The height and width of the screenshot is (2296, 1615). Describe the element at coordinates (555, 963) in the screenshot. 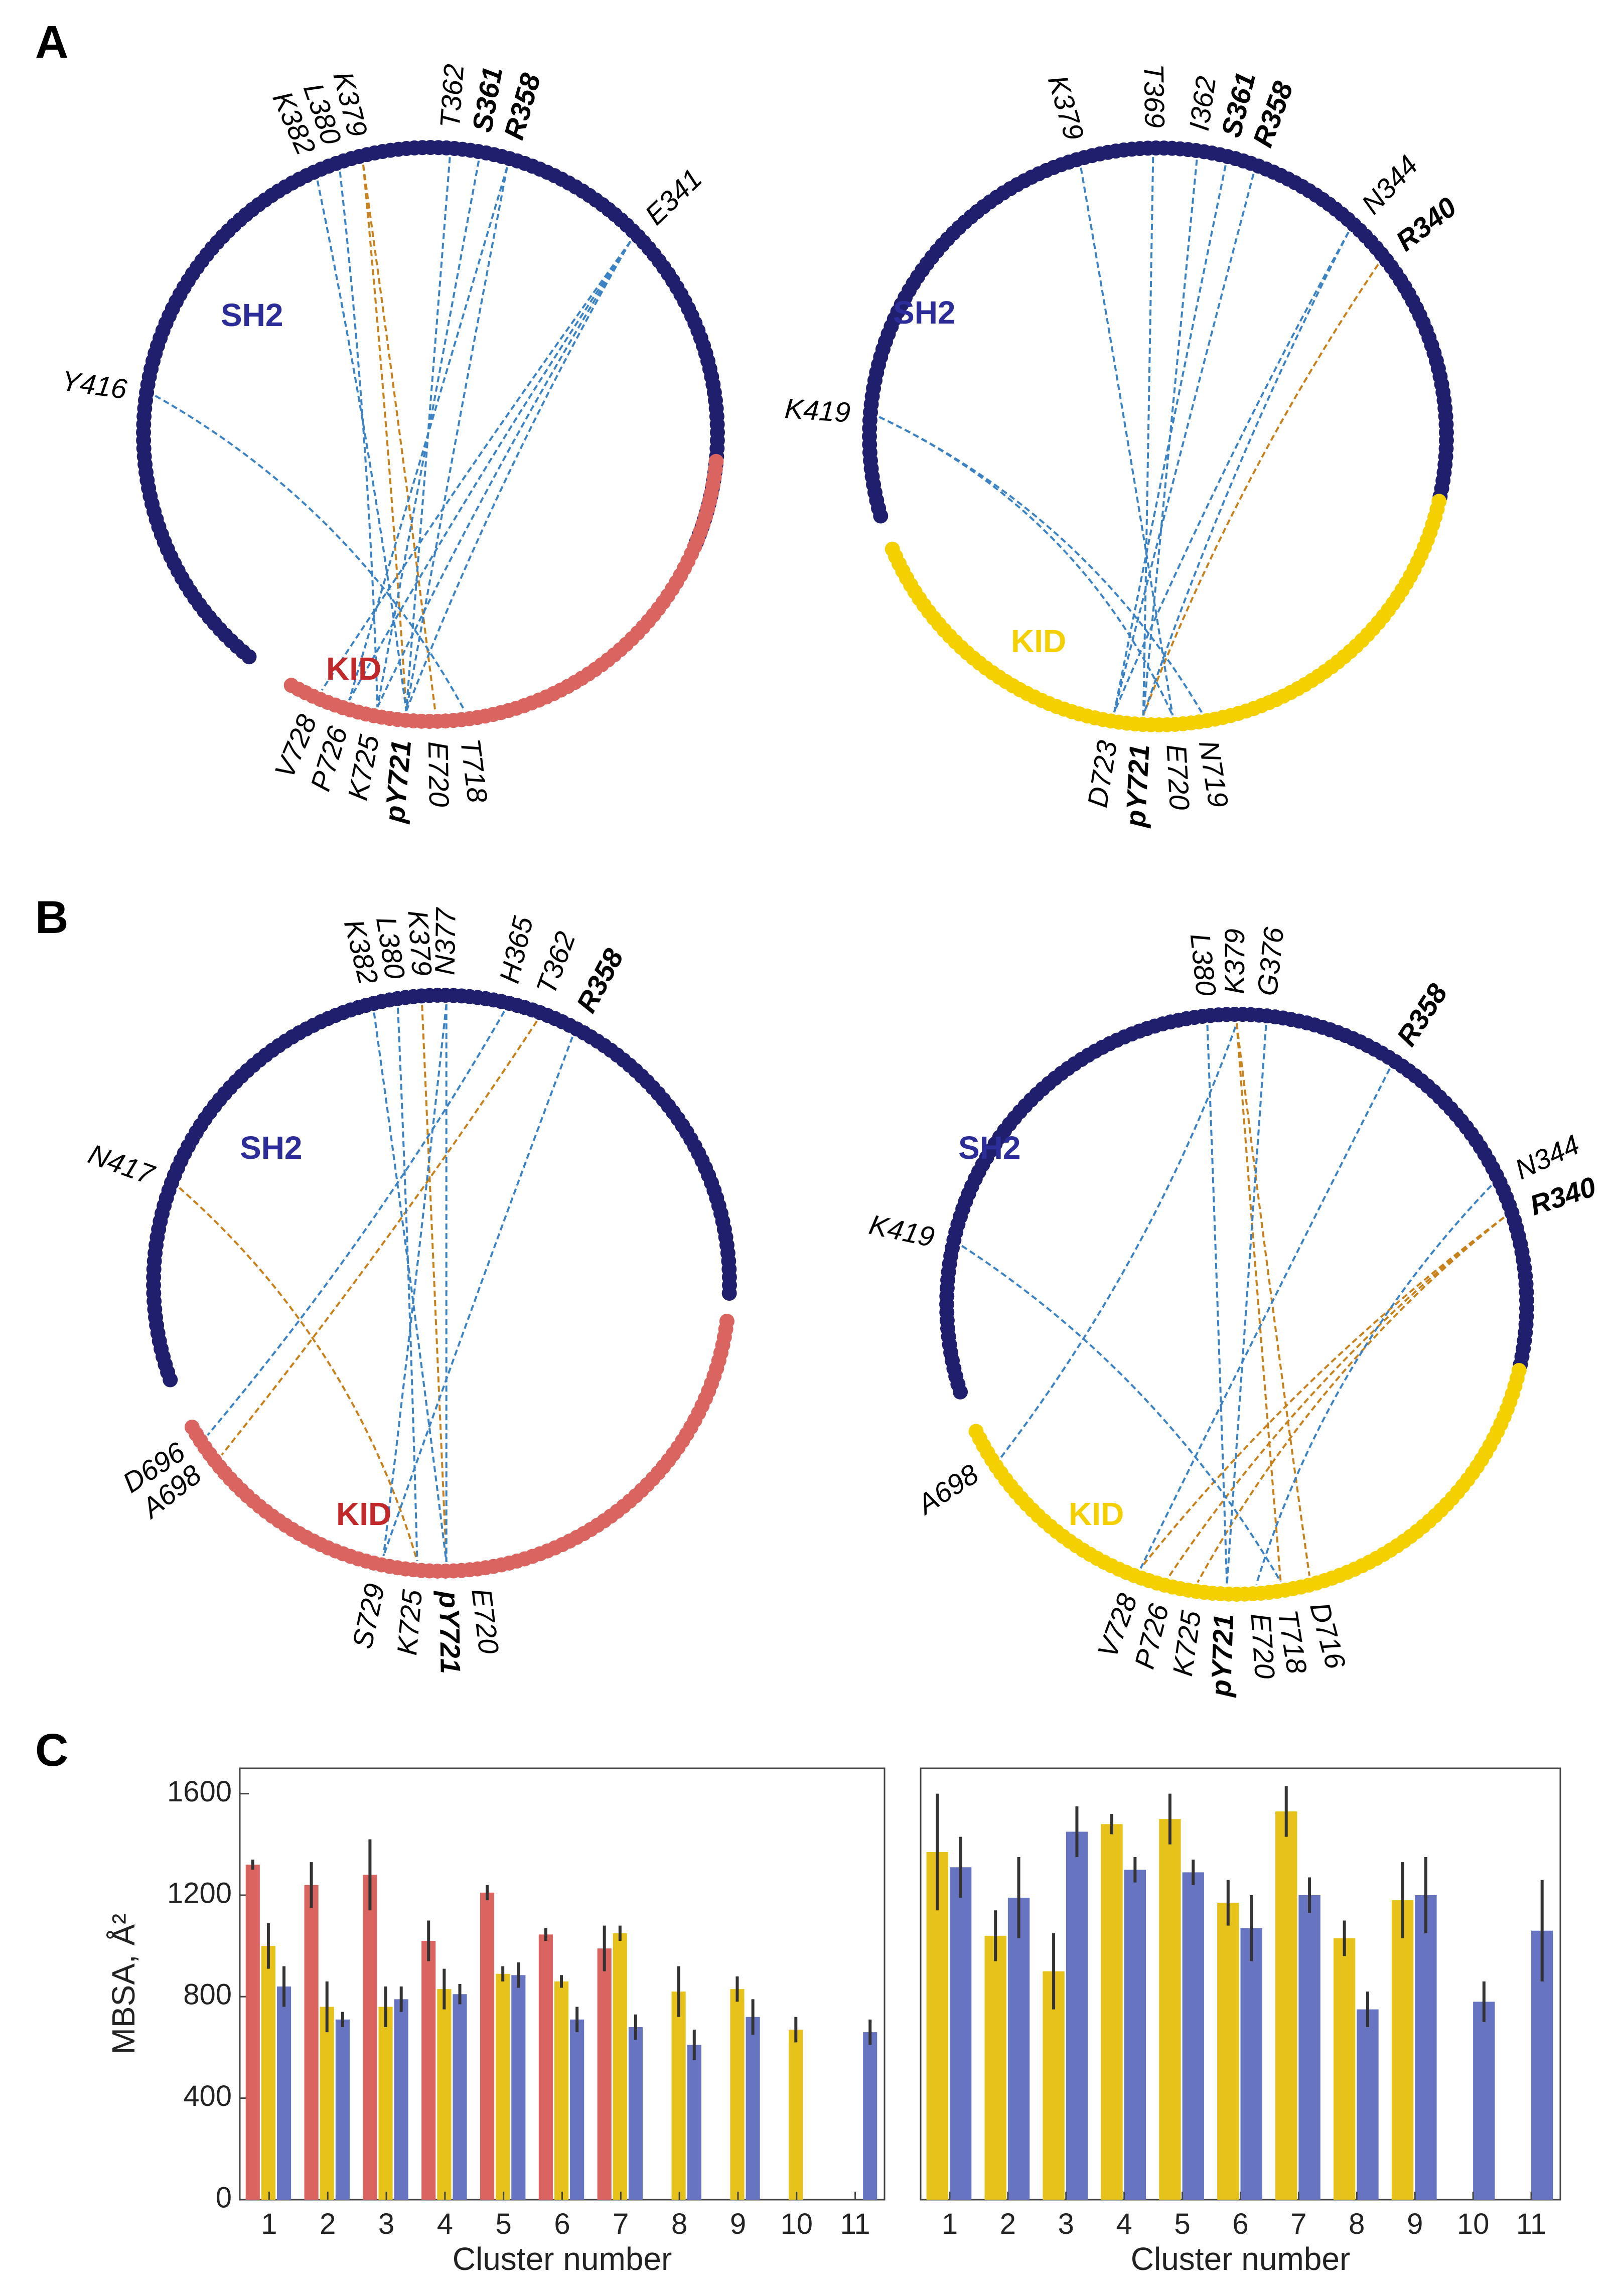

I see `residue-label-T362: T362` at that location.